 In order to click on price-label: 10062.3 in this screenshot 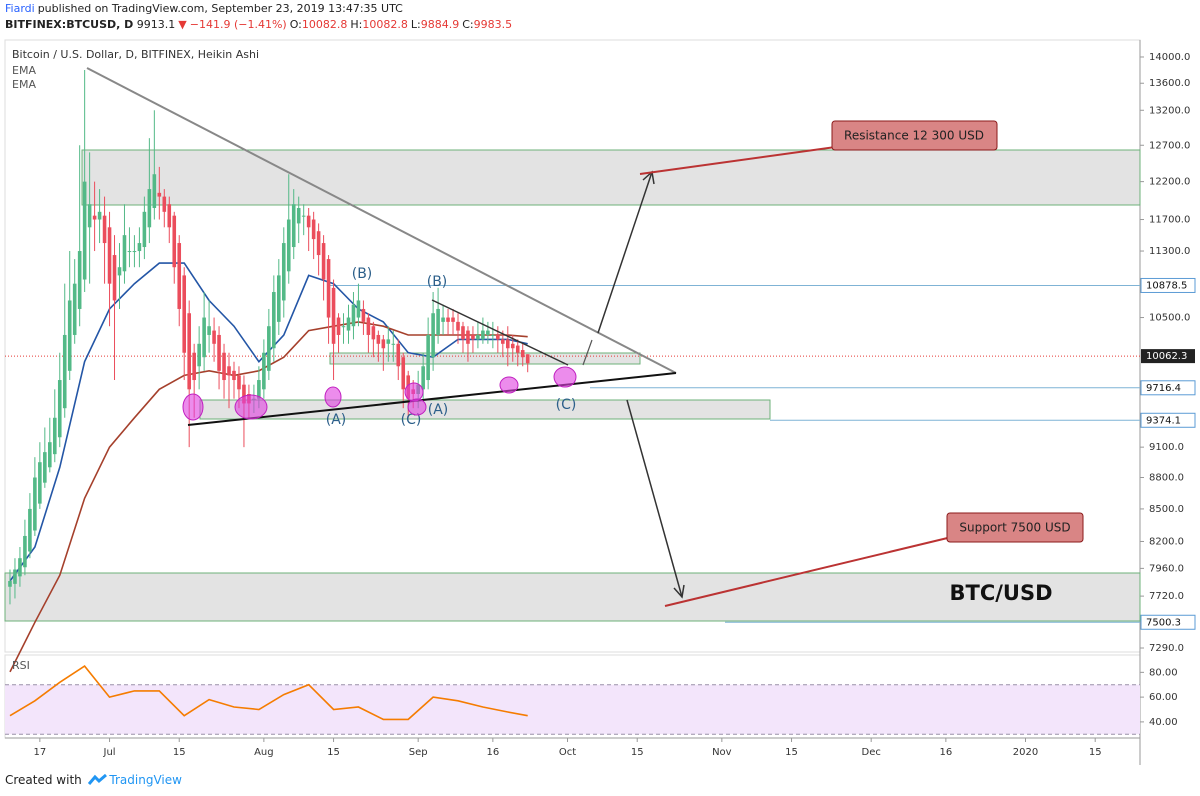, I will do `click(1166, 356)`.